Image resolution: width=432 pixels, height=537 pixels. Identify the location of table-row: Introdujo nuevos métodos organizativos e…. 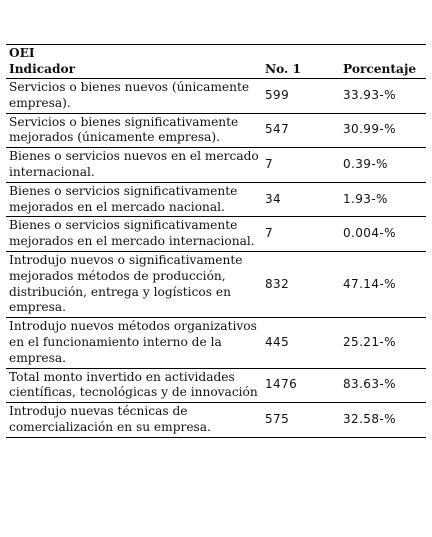
(216, 343).